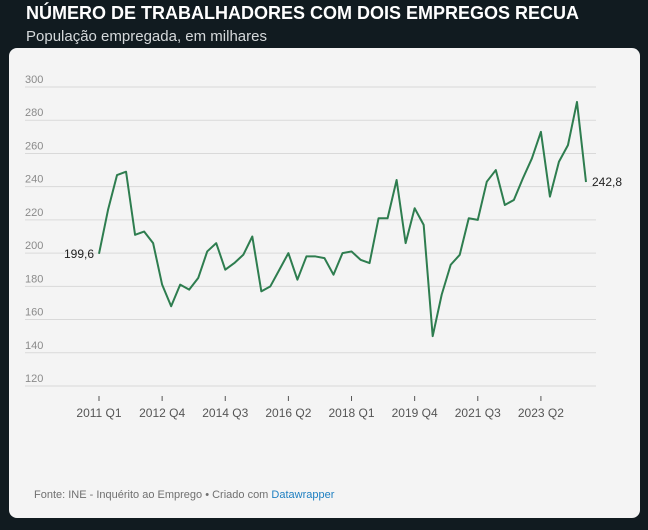  Describe the element at coordinates (162, 413) in the screenshot. I see `x-tick-label: 2012 Q4` at that location.